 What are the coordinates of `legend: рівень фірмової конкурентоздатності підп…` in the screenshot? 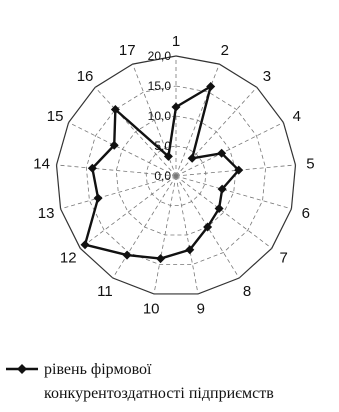 It's located at (140, 381).